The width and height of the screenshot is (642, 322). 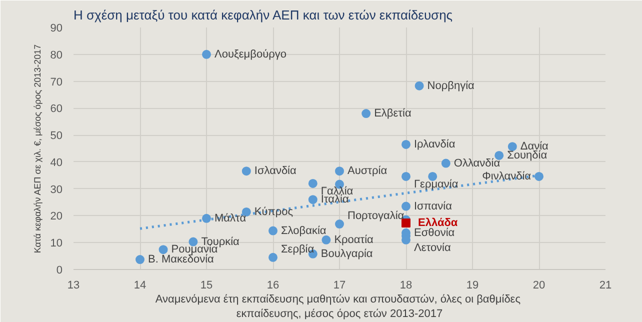 I want to click on annotation: Σουηδία, so click(x=527, y=155).